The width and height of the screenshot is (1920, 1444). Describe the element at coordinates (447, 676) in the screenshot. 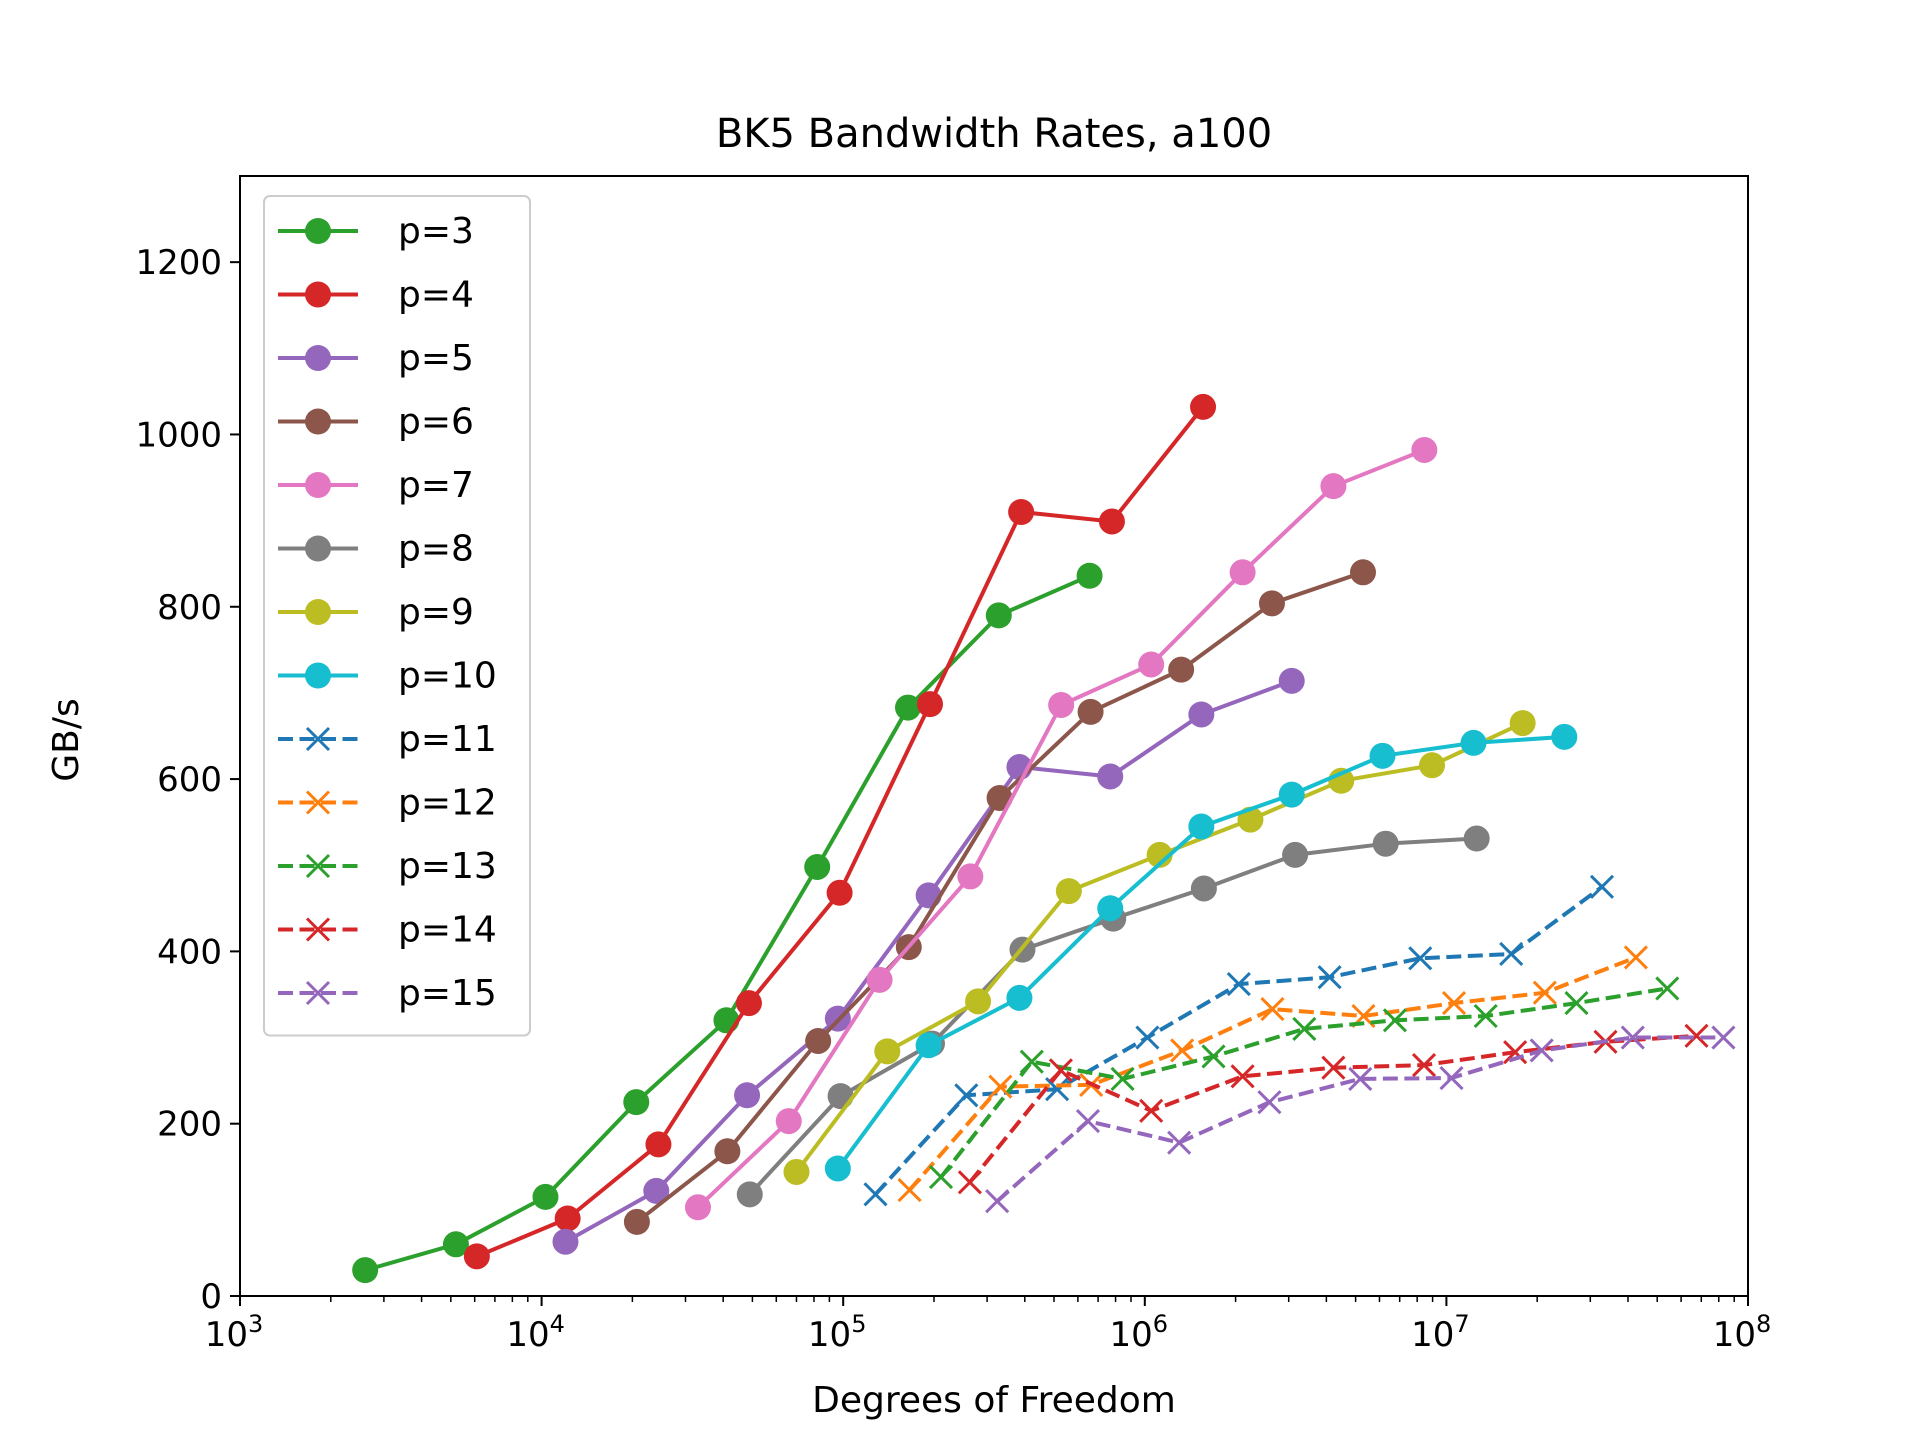

I see `legend-label: p=10` at that location.